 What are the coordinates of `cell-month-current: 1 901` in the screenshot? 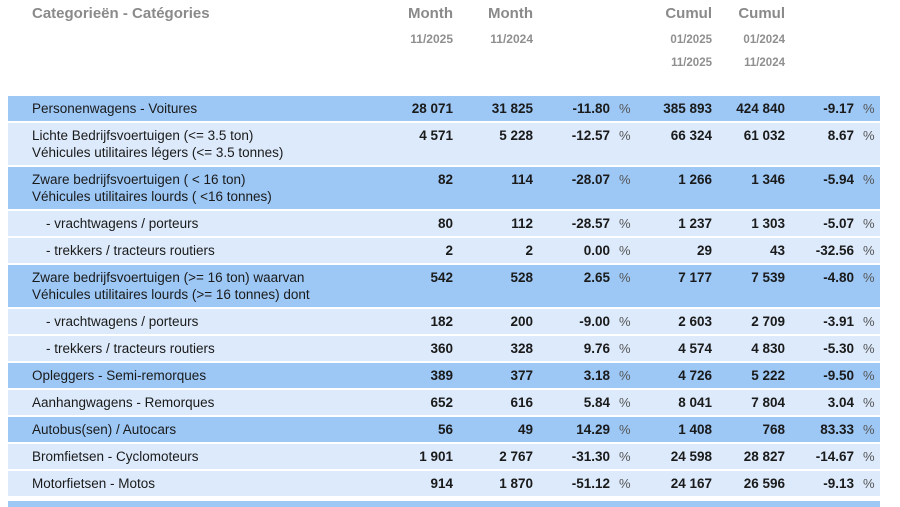 It's located at (436, 456).